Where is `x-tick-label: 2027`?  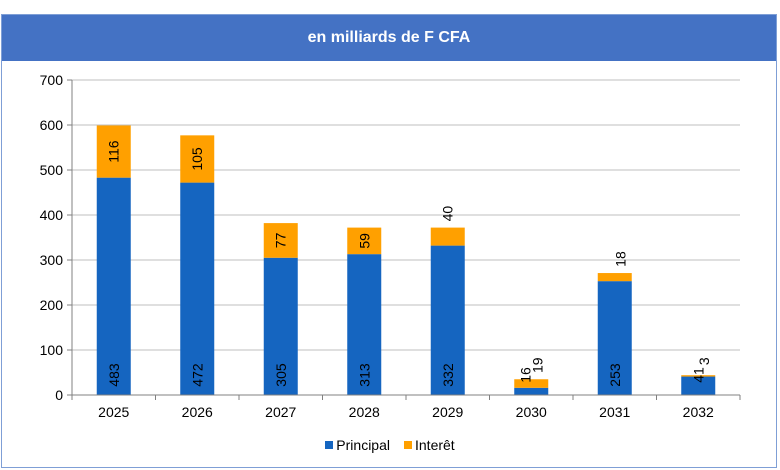 x-tick-label: 2027 is located at coordinates (280, 412).